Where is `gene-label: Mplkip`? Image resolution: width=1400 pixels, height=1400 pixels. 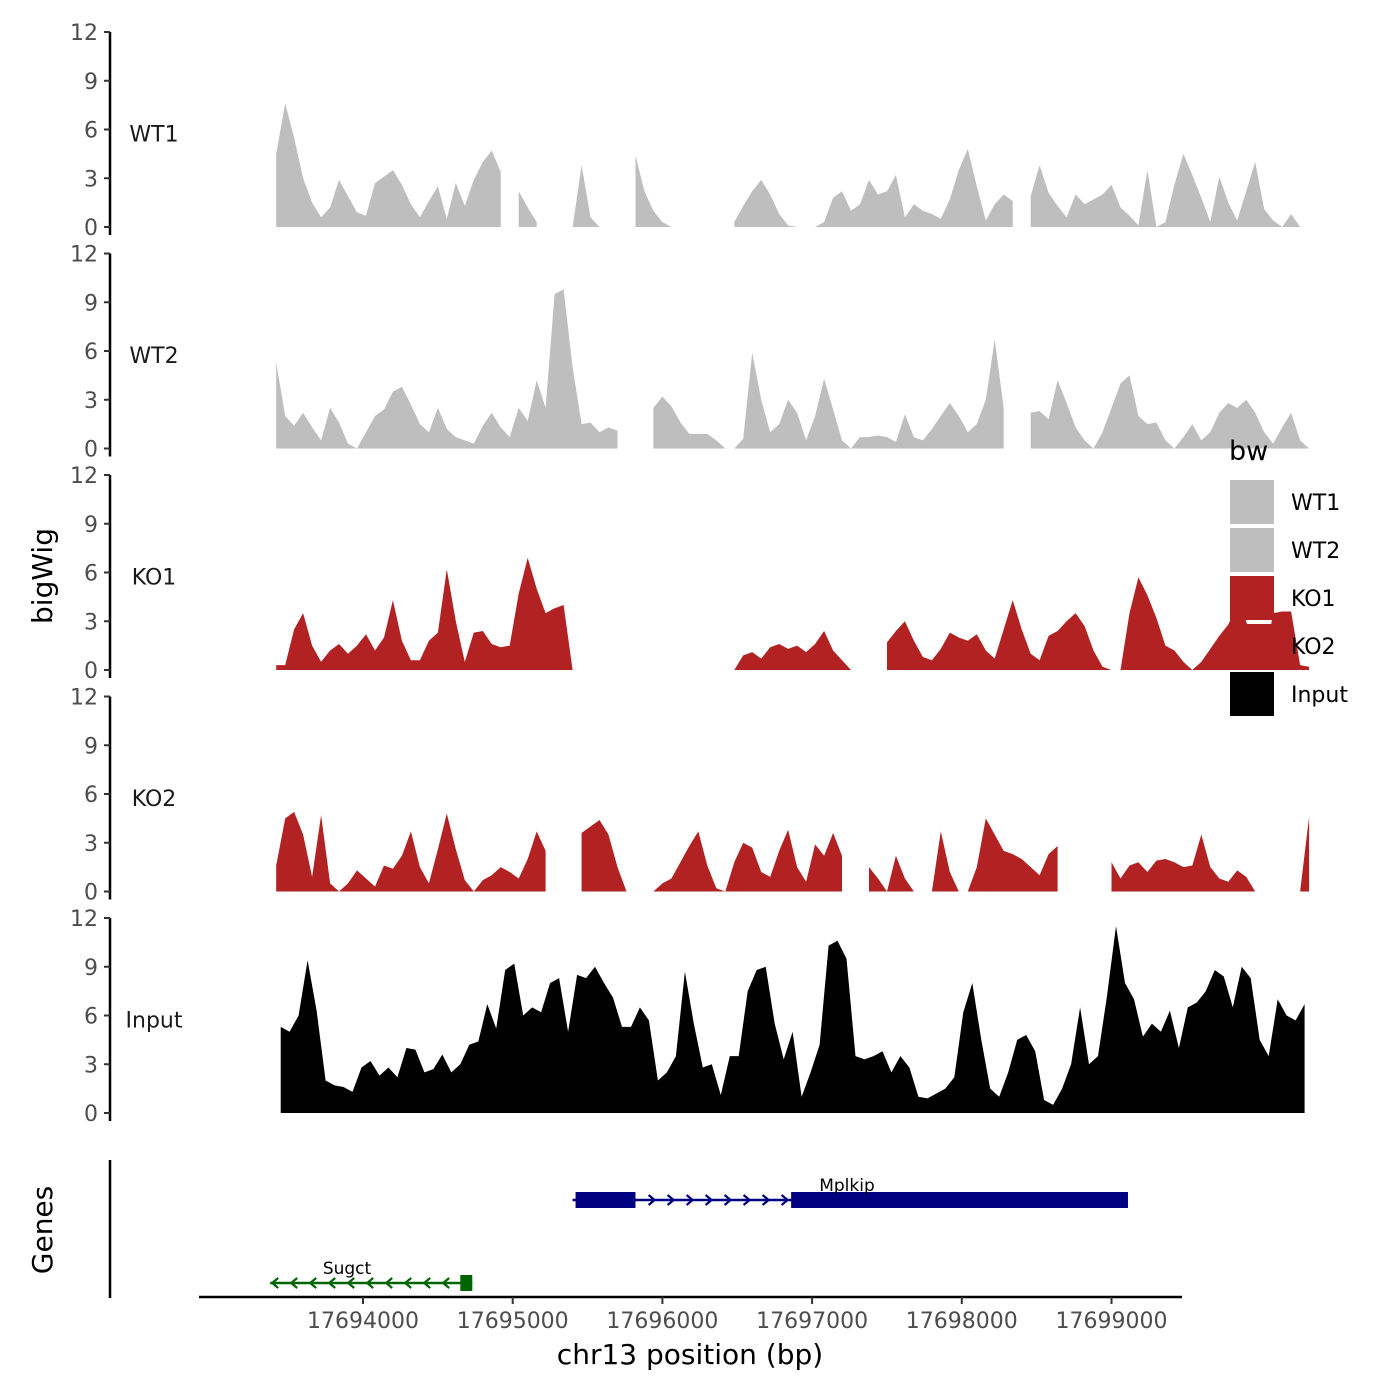 gene-label: Mplkip is located at coordinates (847, 1186).